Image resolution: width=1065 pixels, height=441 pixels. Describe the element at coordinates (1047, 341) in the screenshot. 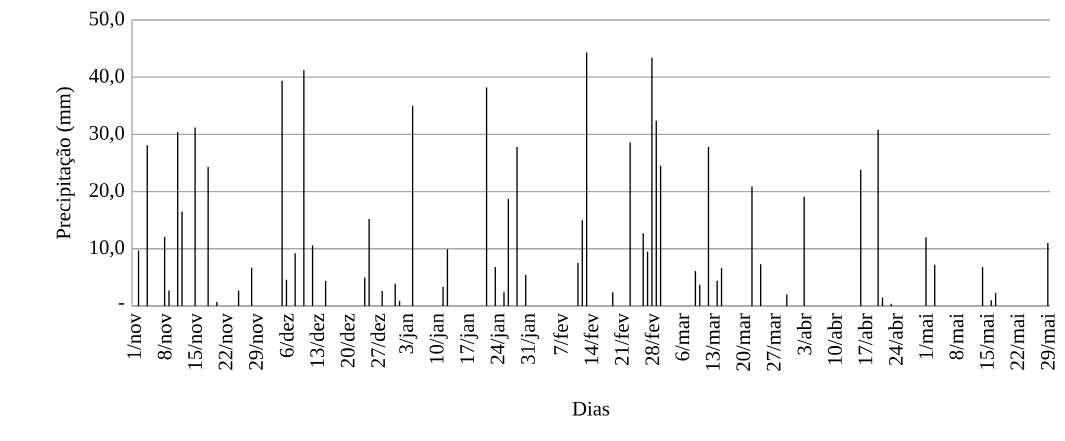

I see `x-tick-label: 29/mai` at that location.